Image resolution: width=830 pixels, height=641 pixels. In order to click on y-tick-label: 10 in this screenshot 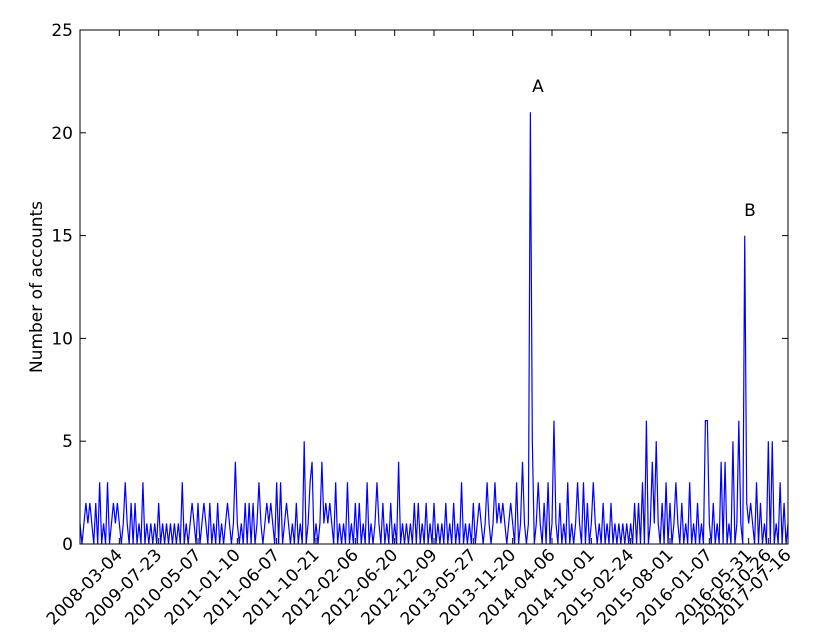, I will do `click(62, 339)`.